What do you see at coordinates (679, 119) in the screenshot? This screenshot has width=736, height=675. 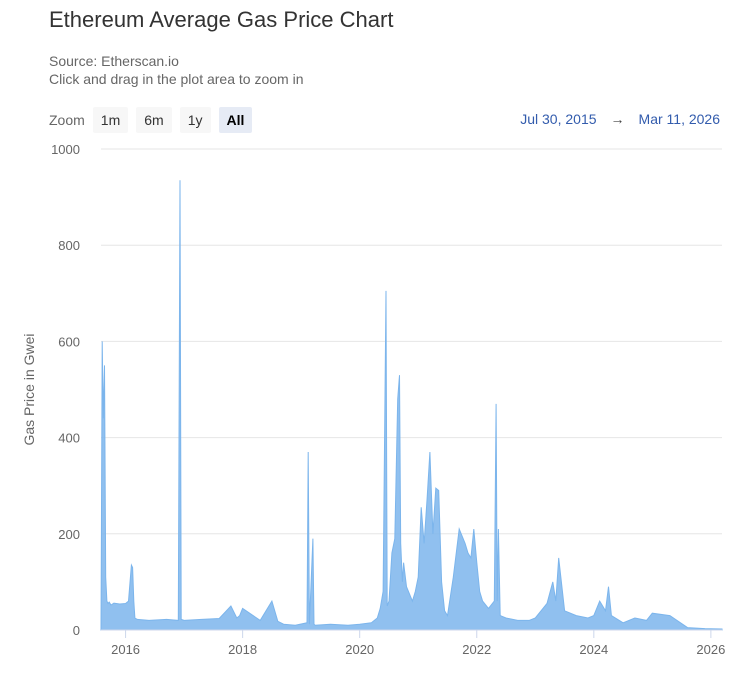 I see `range-to-date: Mar 11, 2026` at bounding box center [679, 119].